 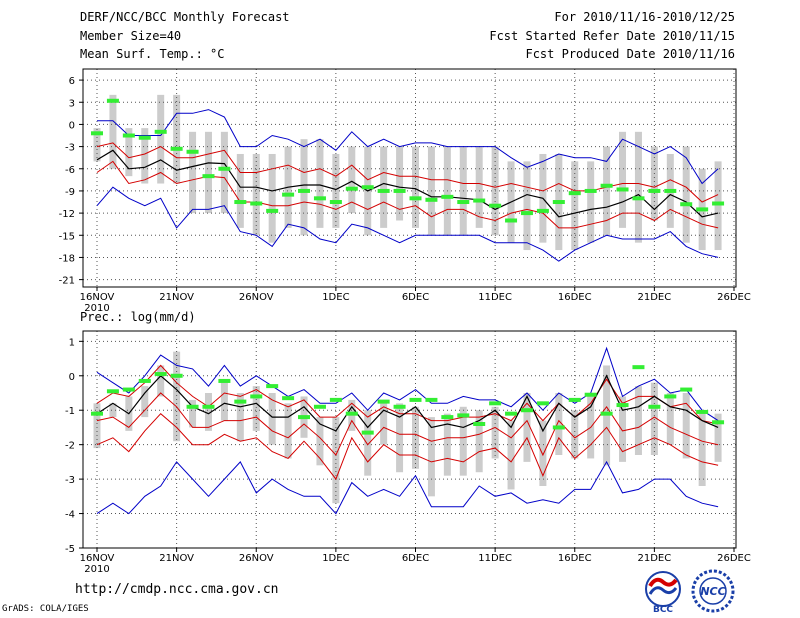 I want to click on prec-xtick-label-0: 16NOV, so click(x=97, y=558).